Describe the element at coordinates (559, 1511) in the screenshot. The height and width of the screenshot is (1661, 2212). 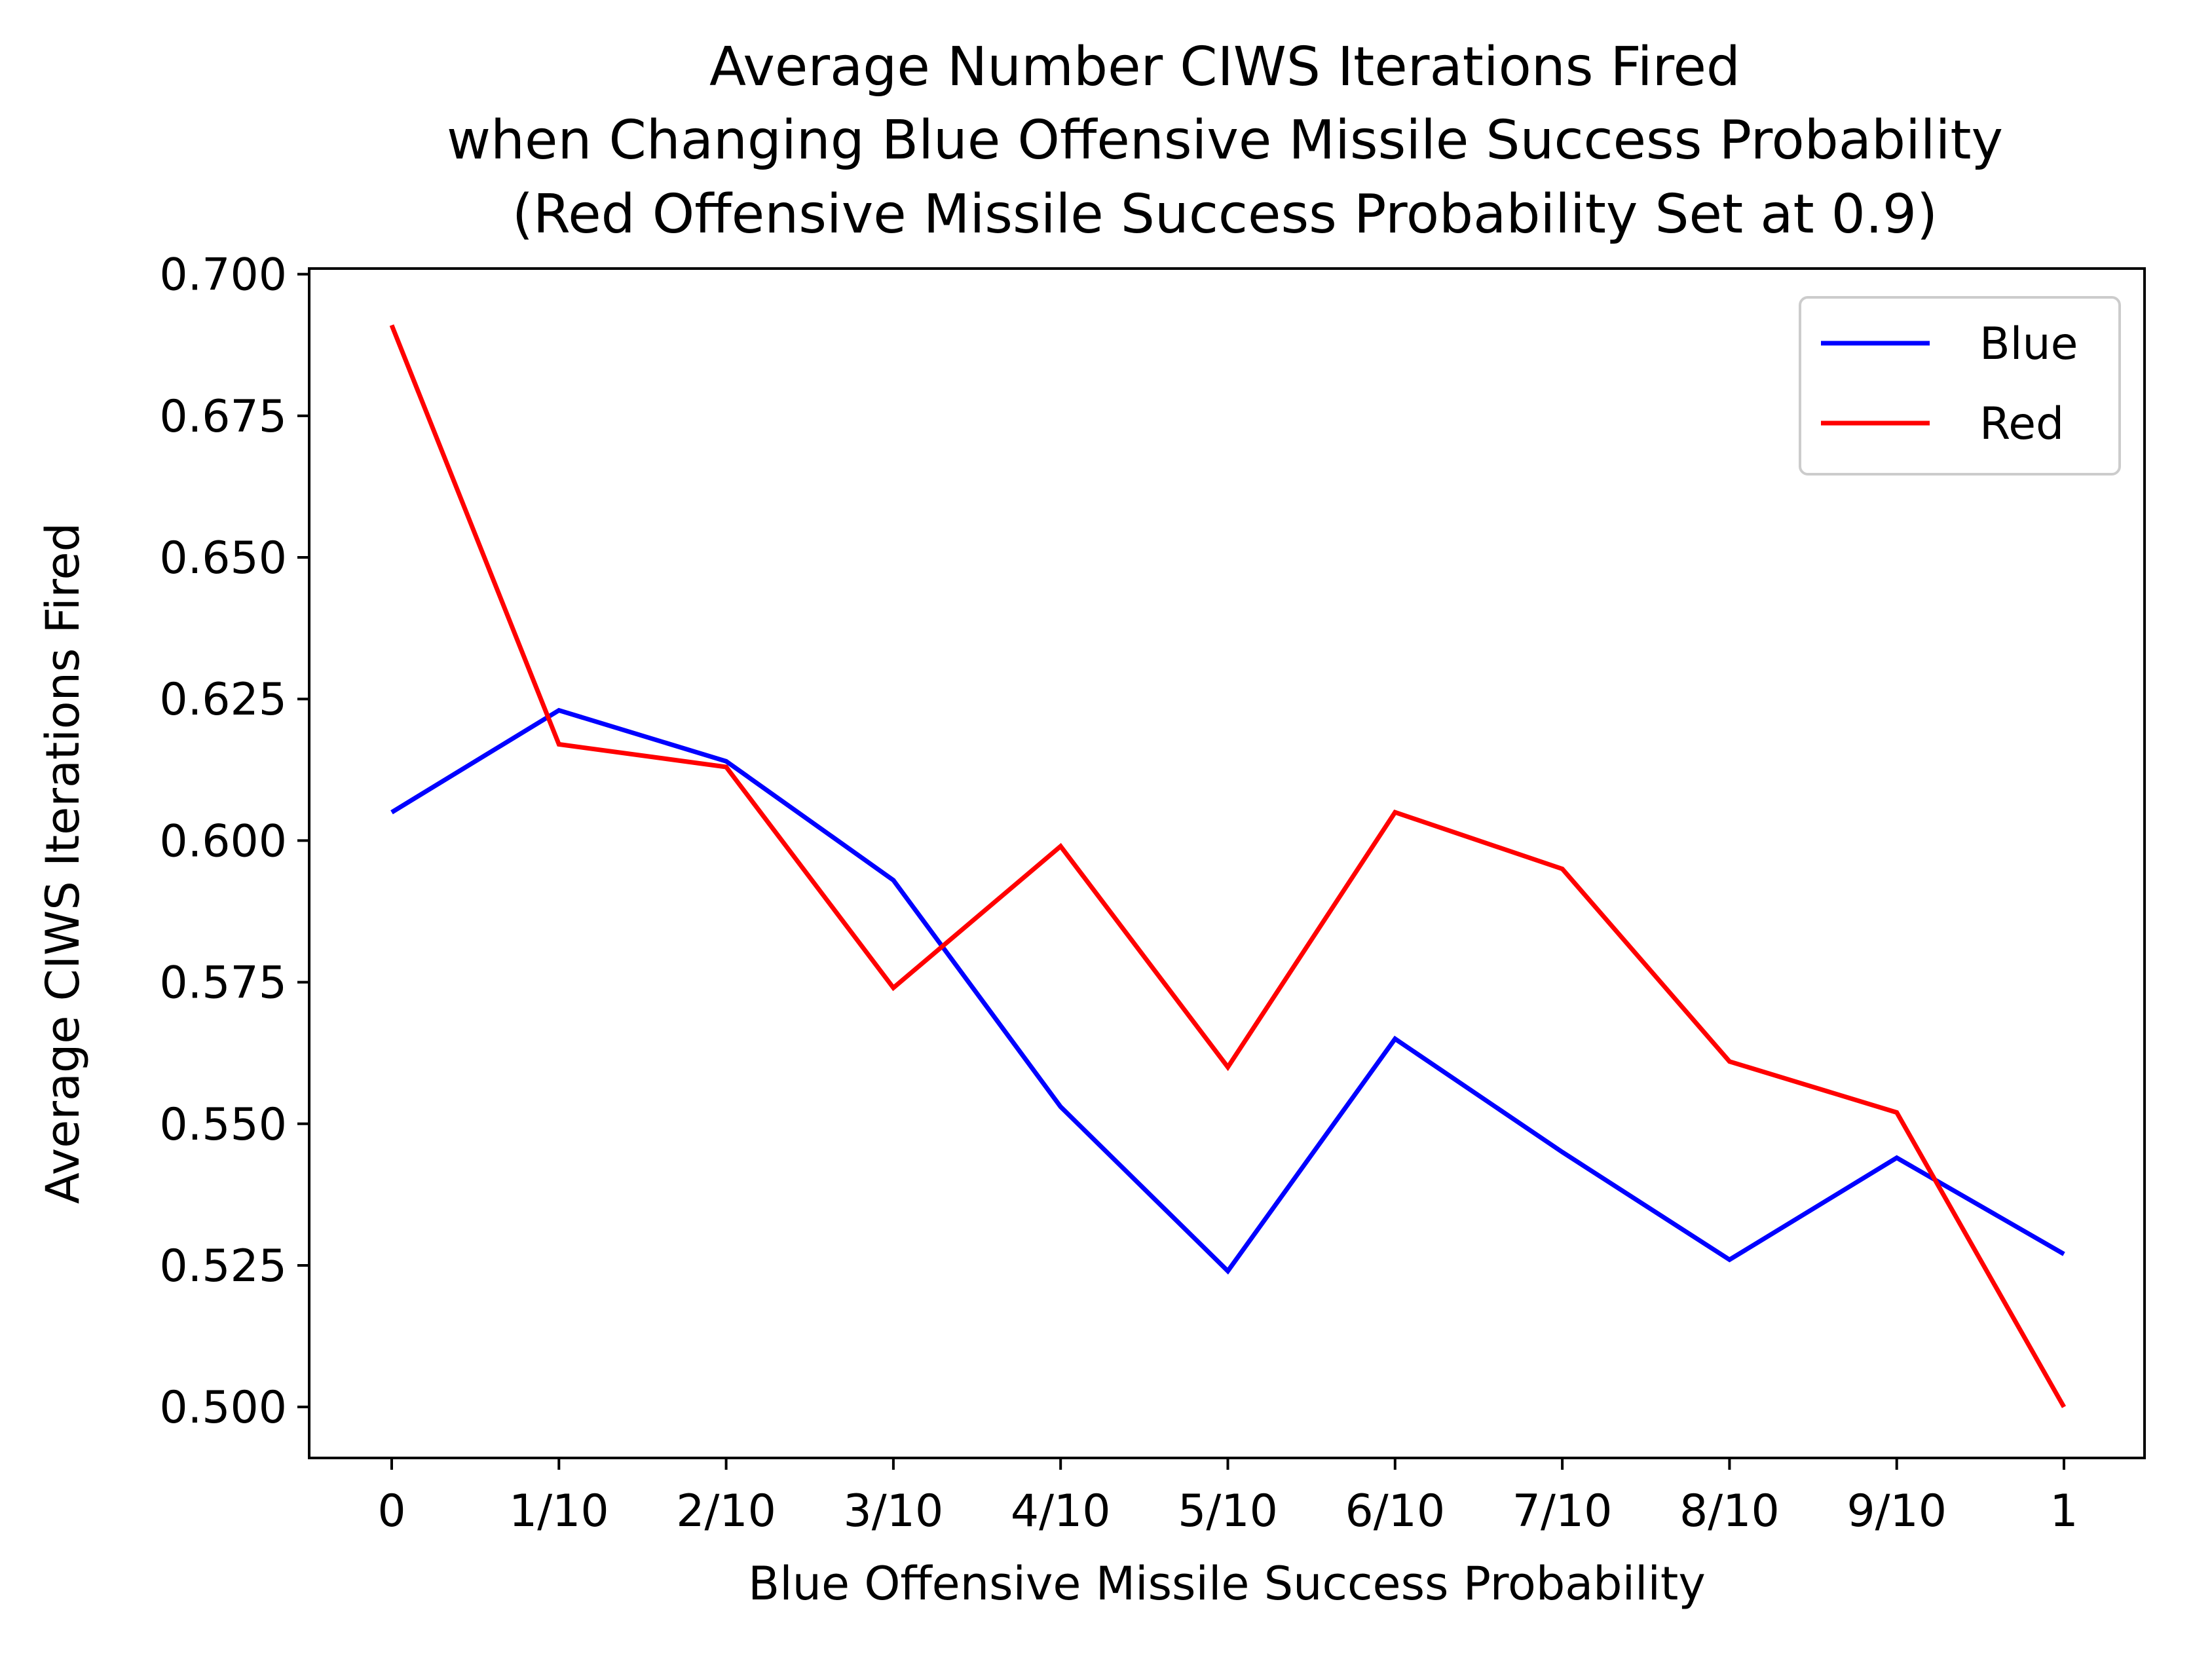
I see `x-tick-label: 1/10` at that location.